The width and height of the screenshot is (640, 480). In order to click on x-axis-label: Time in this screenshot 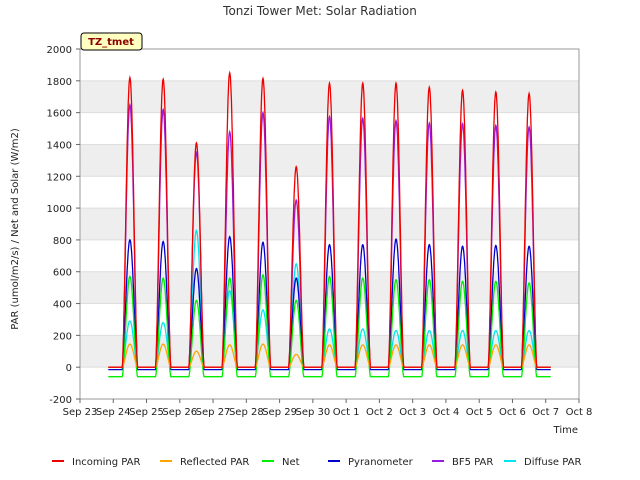, I will do `click(565, 430)`.